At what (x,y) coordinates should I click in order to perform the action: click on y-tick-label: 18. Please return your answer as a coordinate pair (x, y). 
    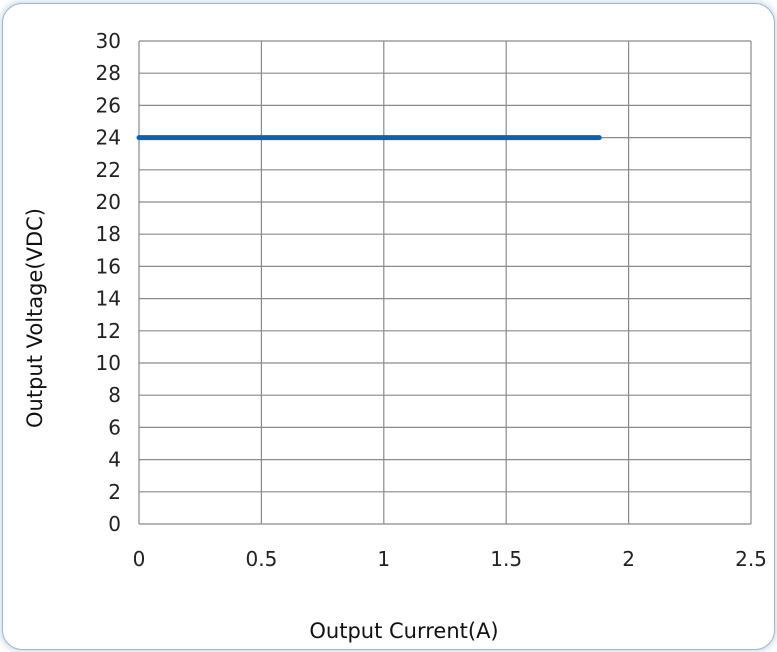
    Looking at the image, I should click on (108, 234).